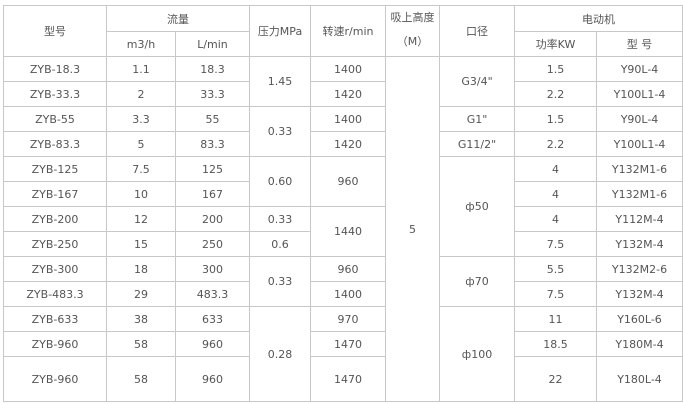 This screenshot has width=683, height=404. Describe the element at coordinates (477, 81) in the screenshot. I see `cell-caliber: G3/4"` at that location.